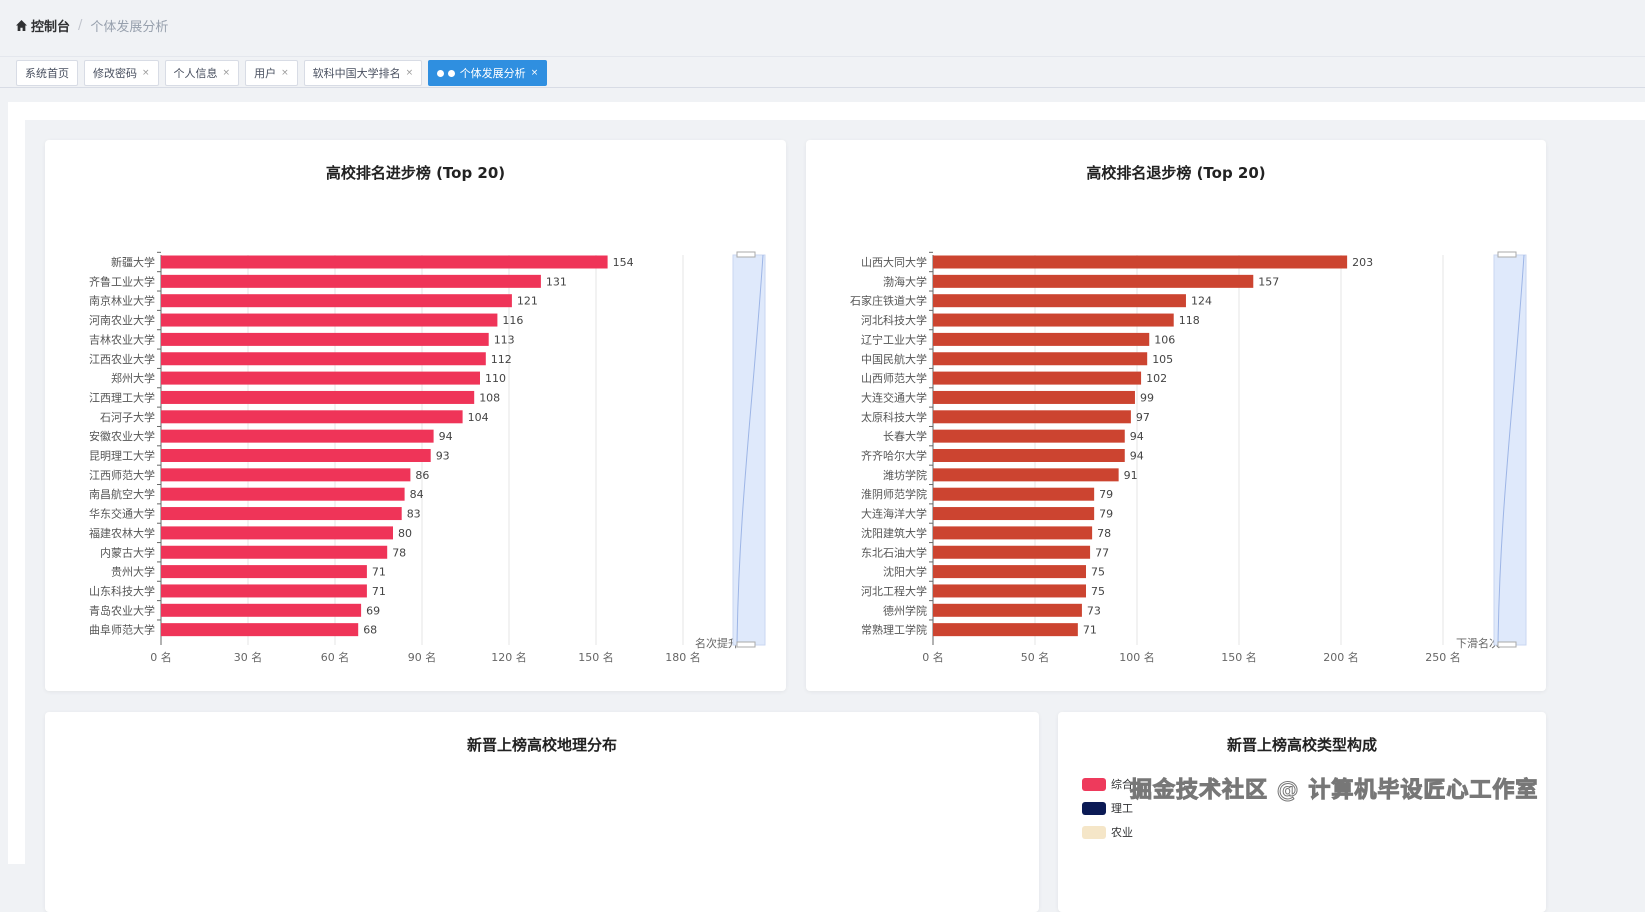  I want to click on tab-4: 软科中国大学排名 ×, so click(363, 73).